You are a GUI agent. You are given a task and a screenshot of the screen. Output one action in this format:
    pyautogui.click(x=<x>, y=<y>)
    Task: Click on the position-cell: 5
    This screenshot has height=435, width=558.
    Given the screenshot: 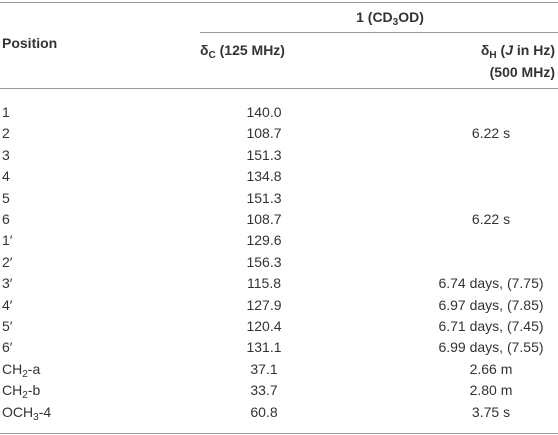 What is the action you would take?
    pyautogui.click(x=6, y=197)
    